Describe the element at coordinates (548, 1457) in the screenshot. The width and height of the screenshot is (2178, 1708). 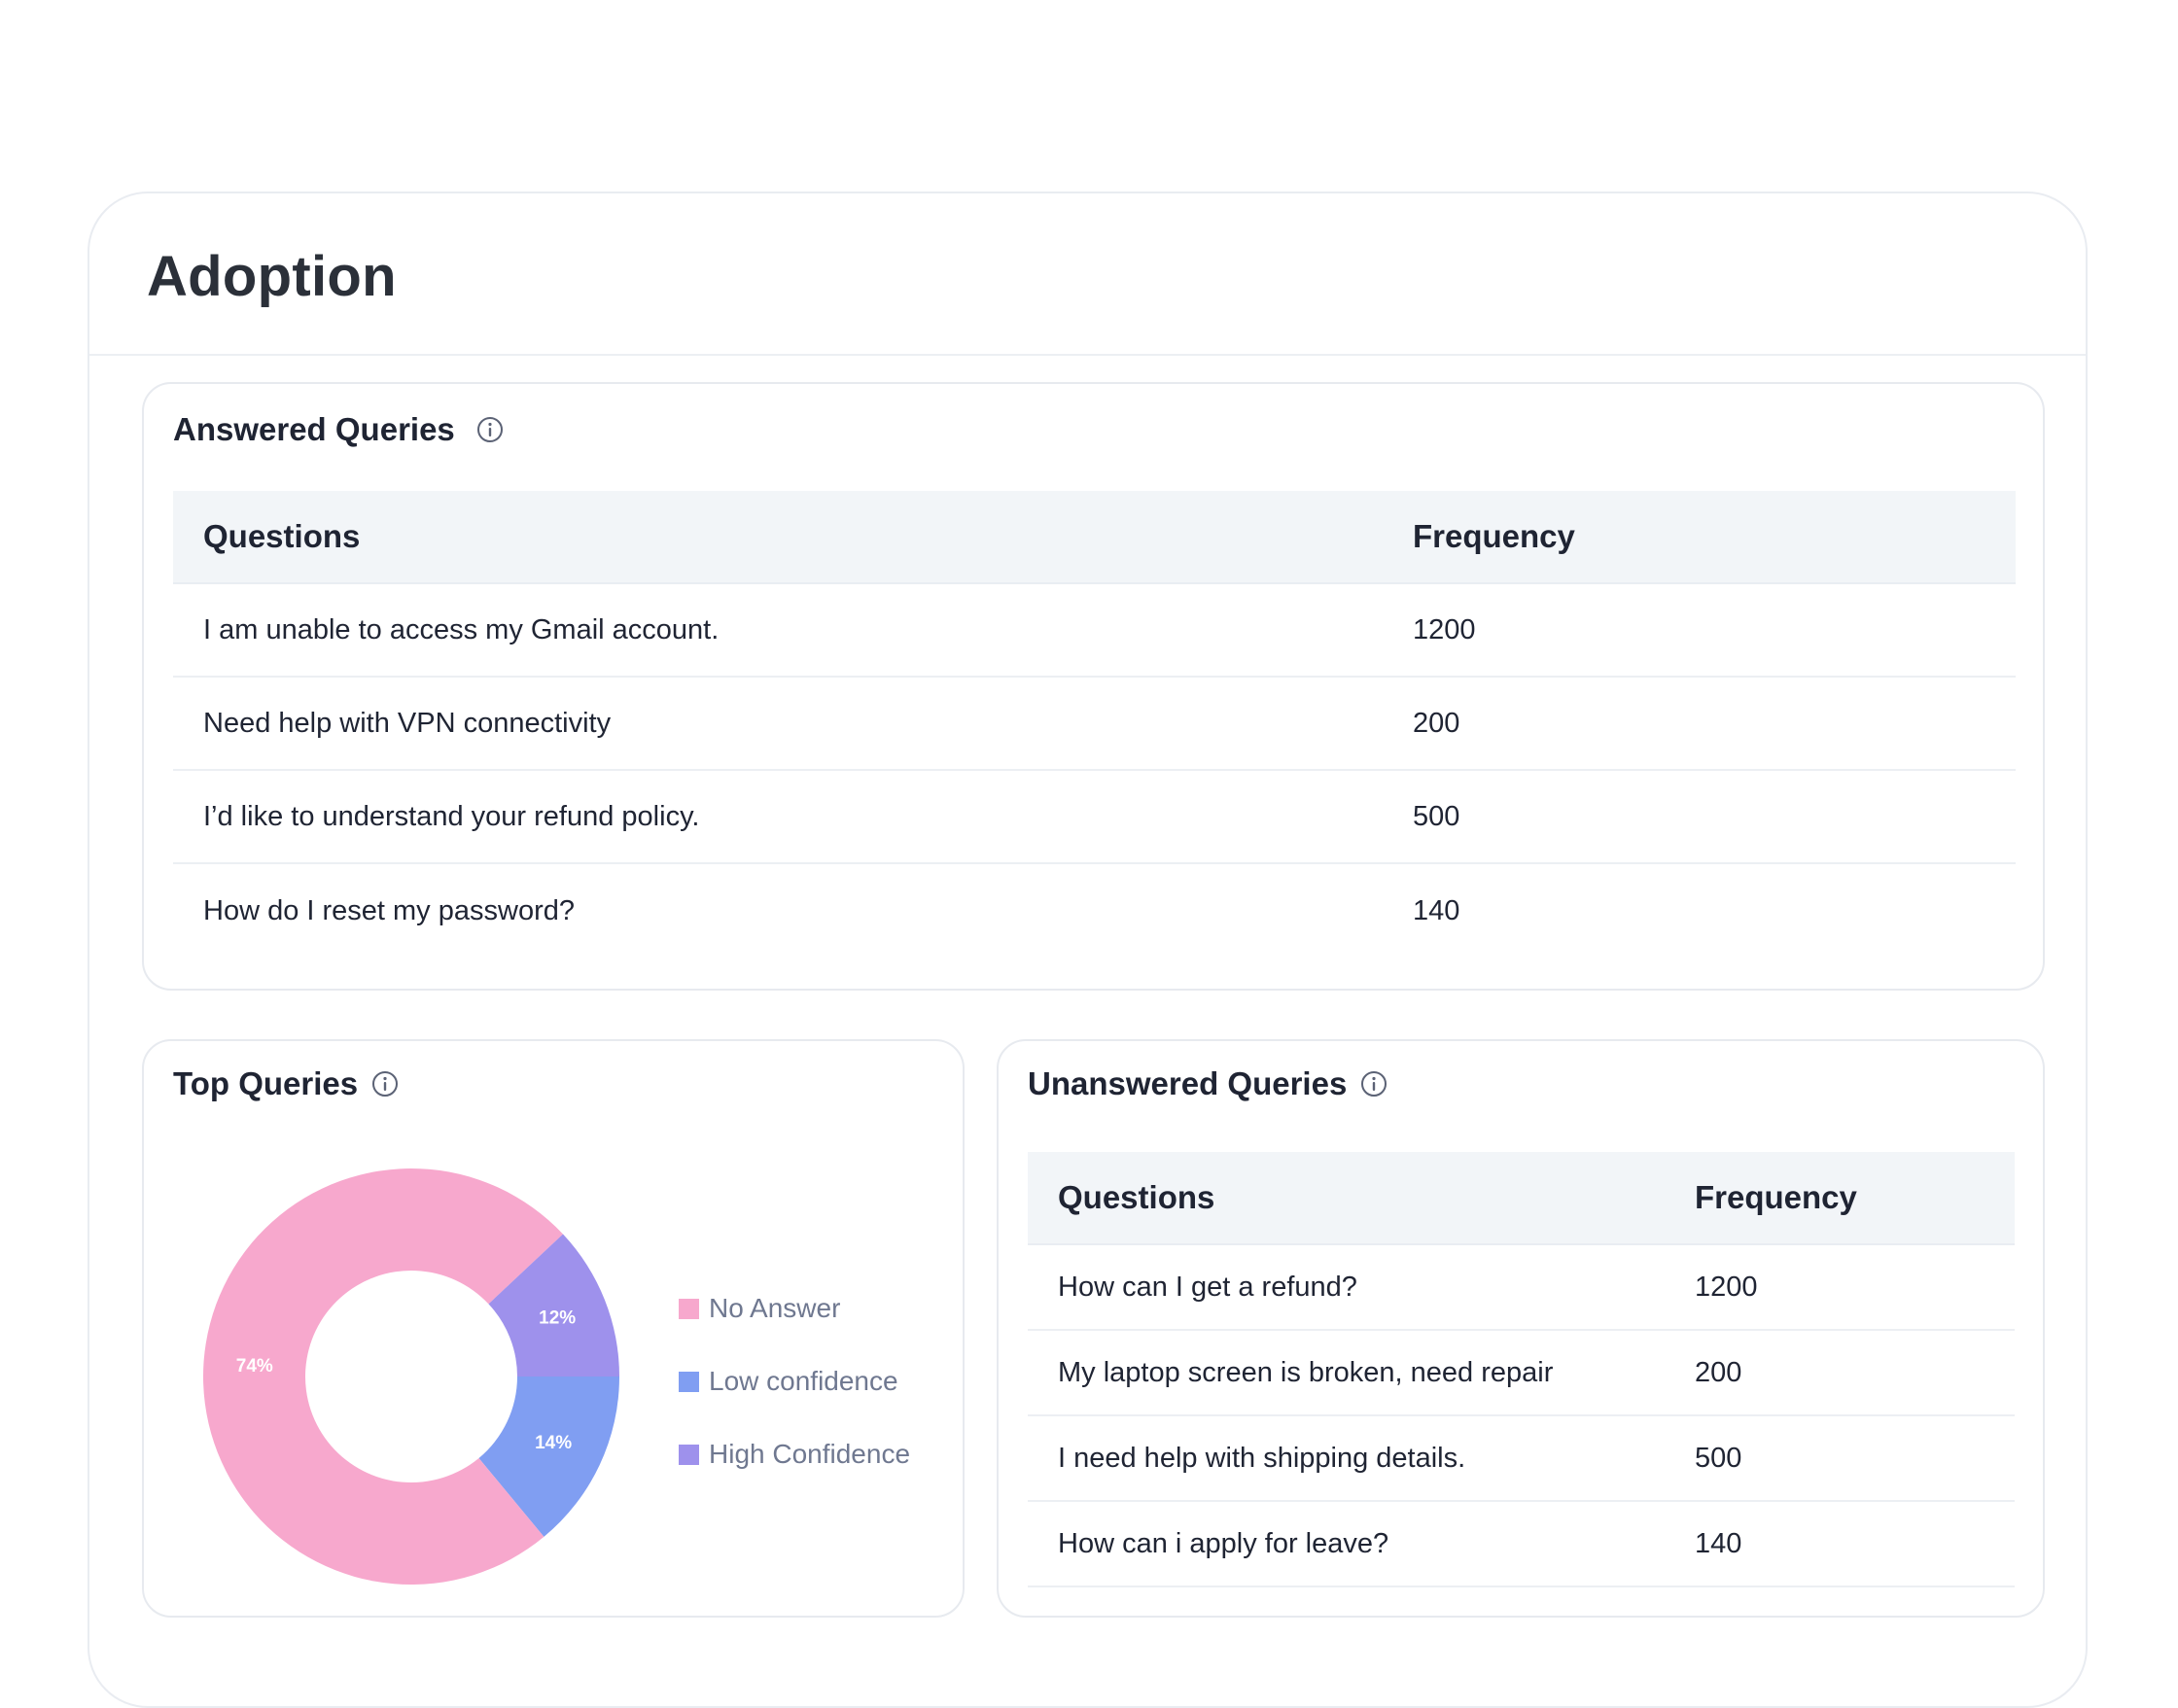
I see `donut-slice-low-confidence` at that location.